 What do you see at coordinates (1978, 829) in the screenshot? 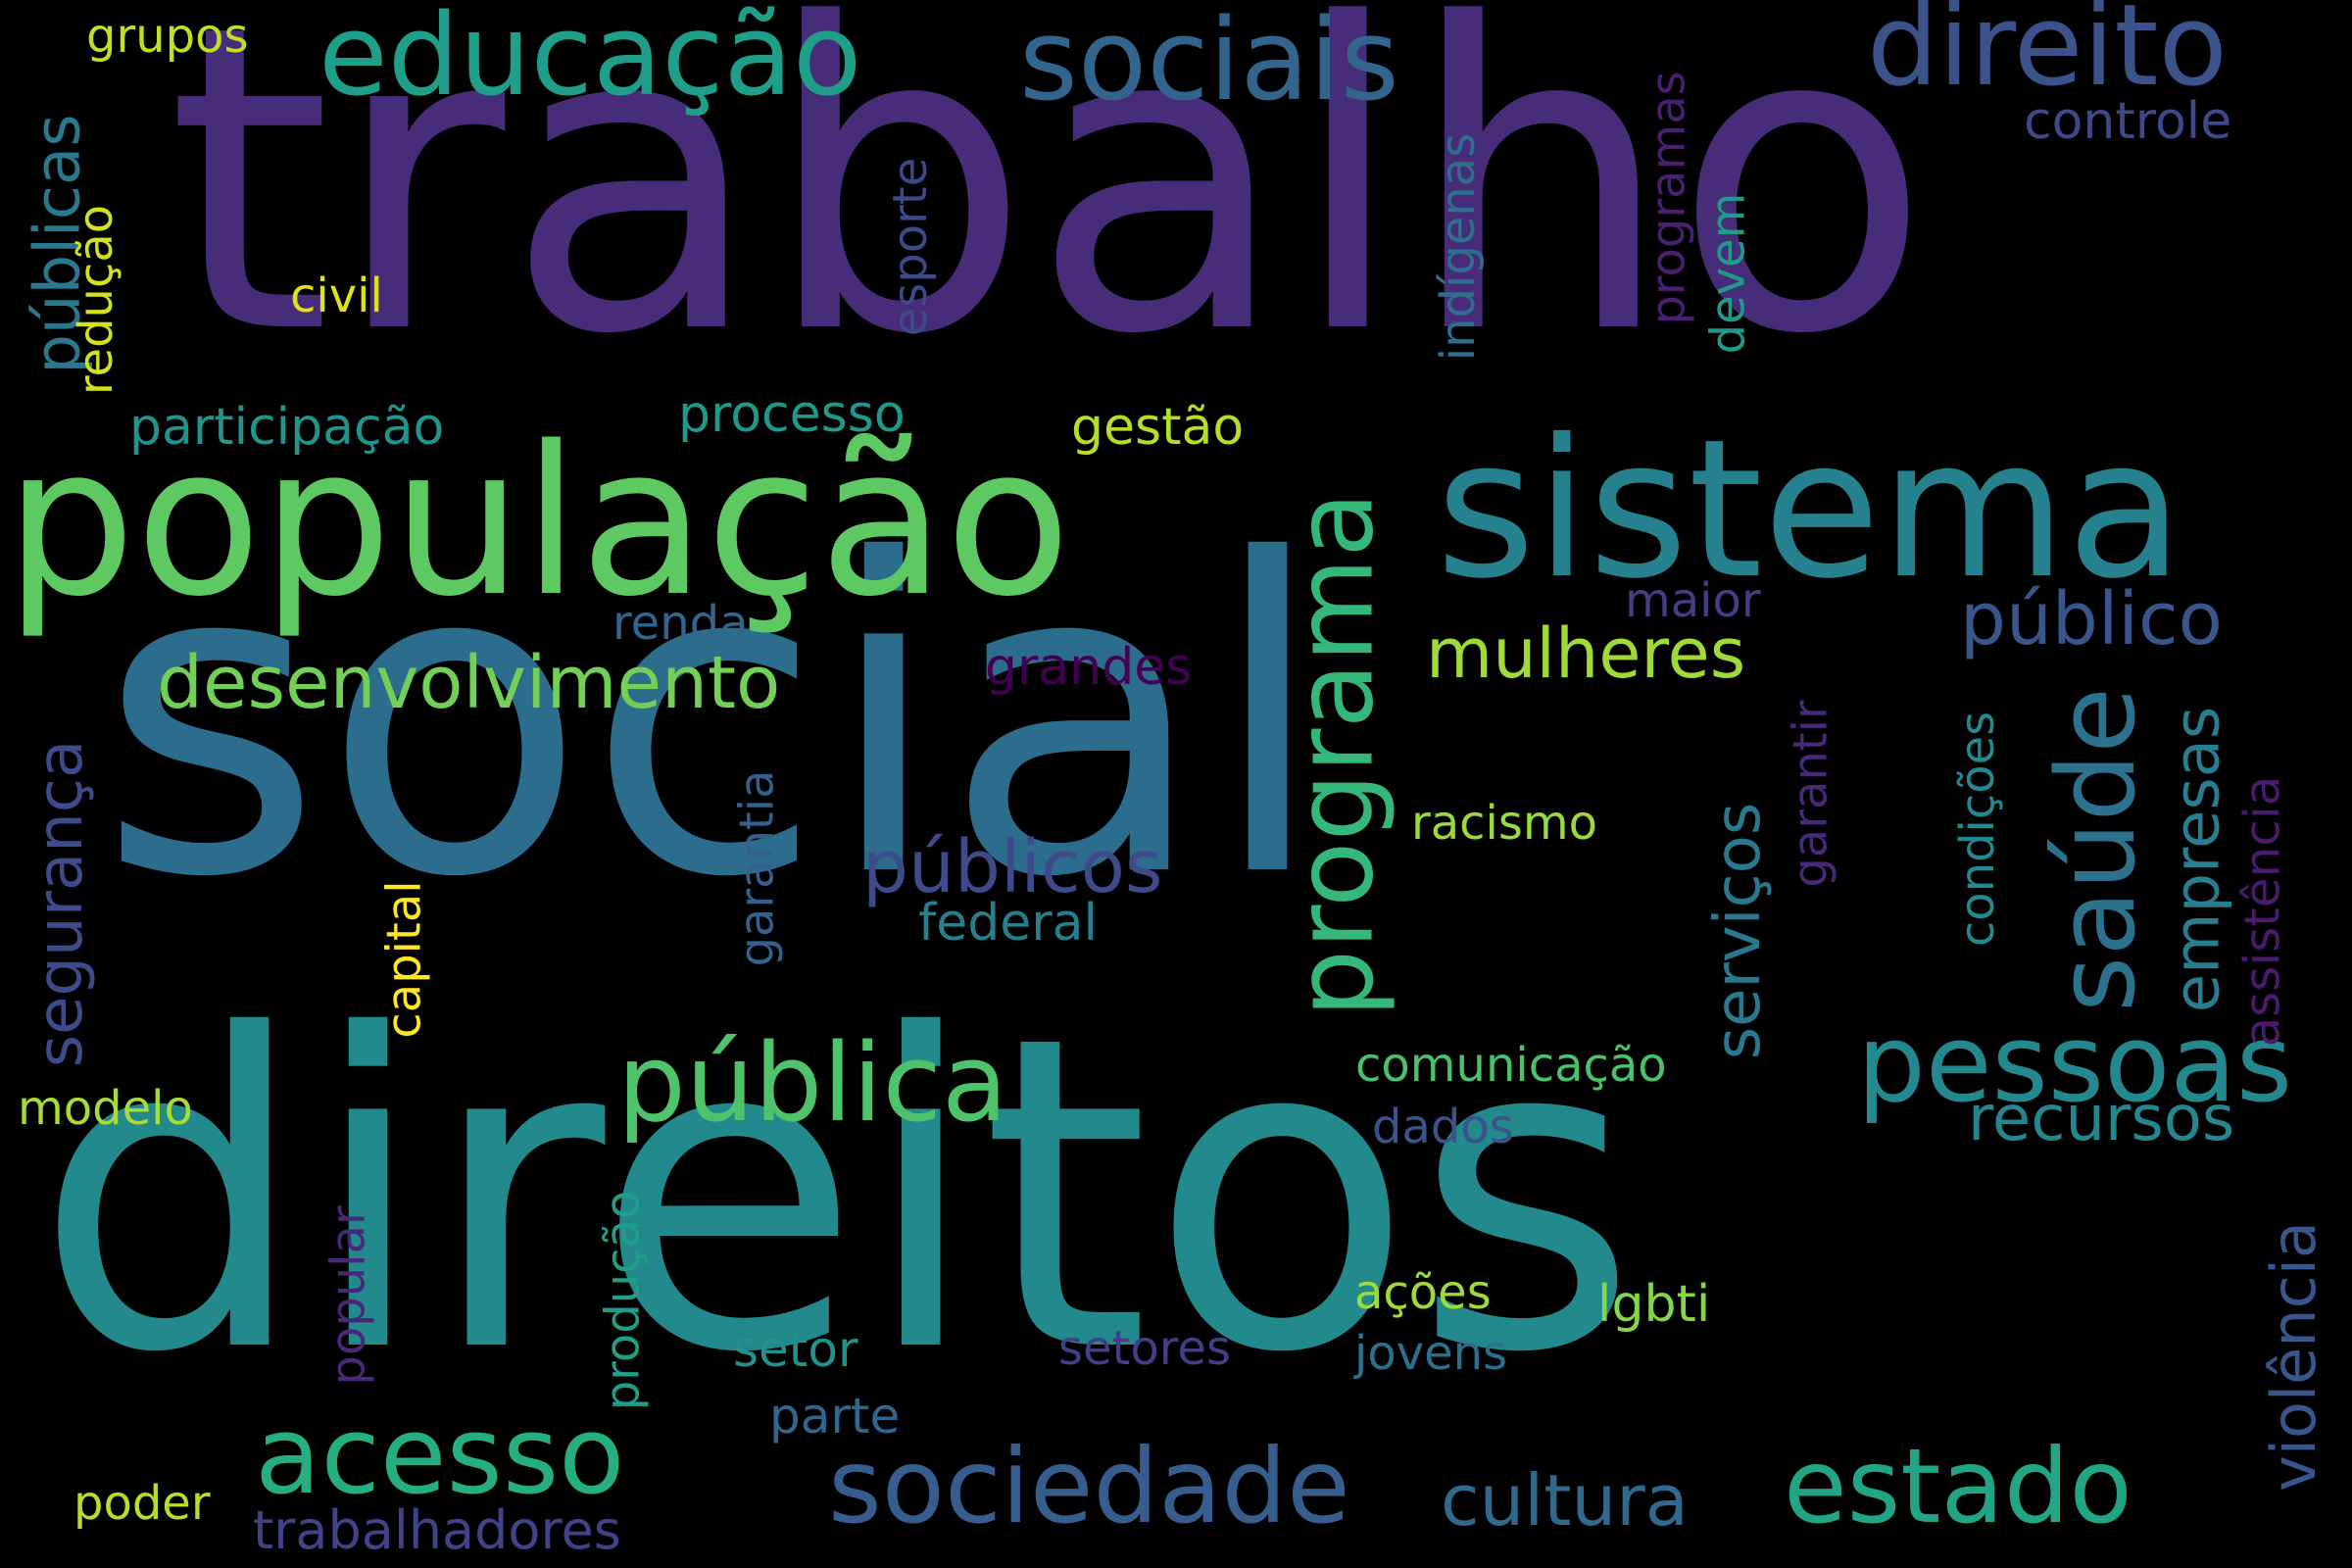
I see `word-condicoes: condições` at bounding box center [1978, 829].